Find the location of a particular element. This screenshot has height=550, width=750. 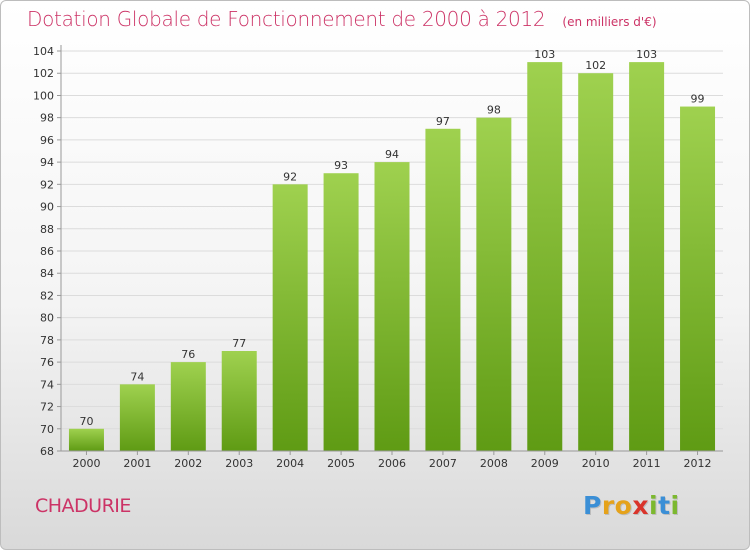

y-tick-label: 82 is located at coordinates (47, 295).